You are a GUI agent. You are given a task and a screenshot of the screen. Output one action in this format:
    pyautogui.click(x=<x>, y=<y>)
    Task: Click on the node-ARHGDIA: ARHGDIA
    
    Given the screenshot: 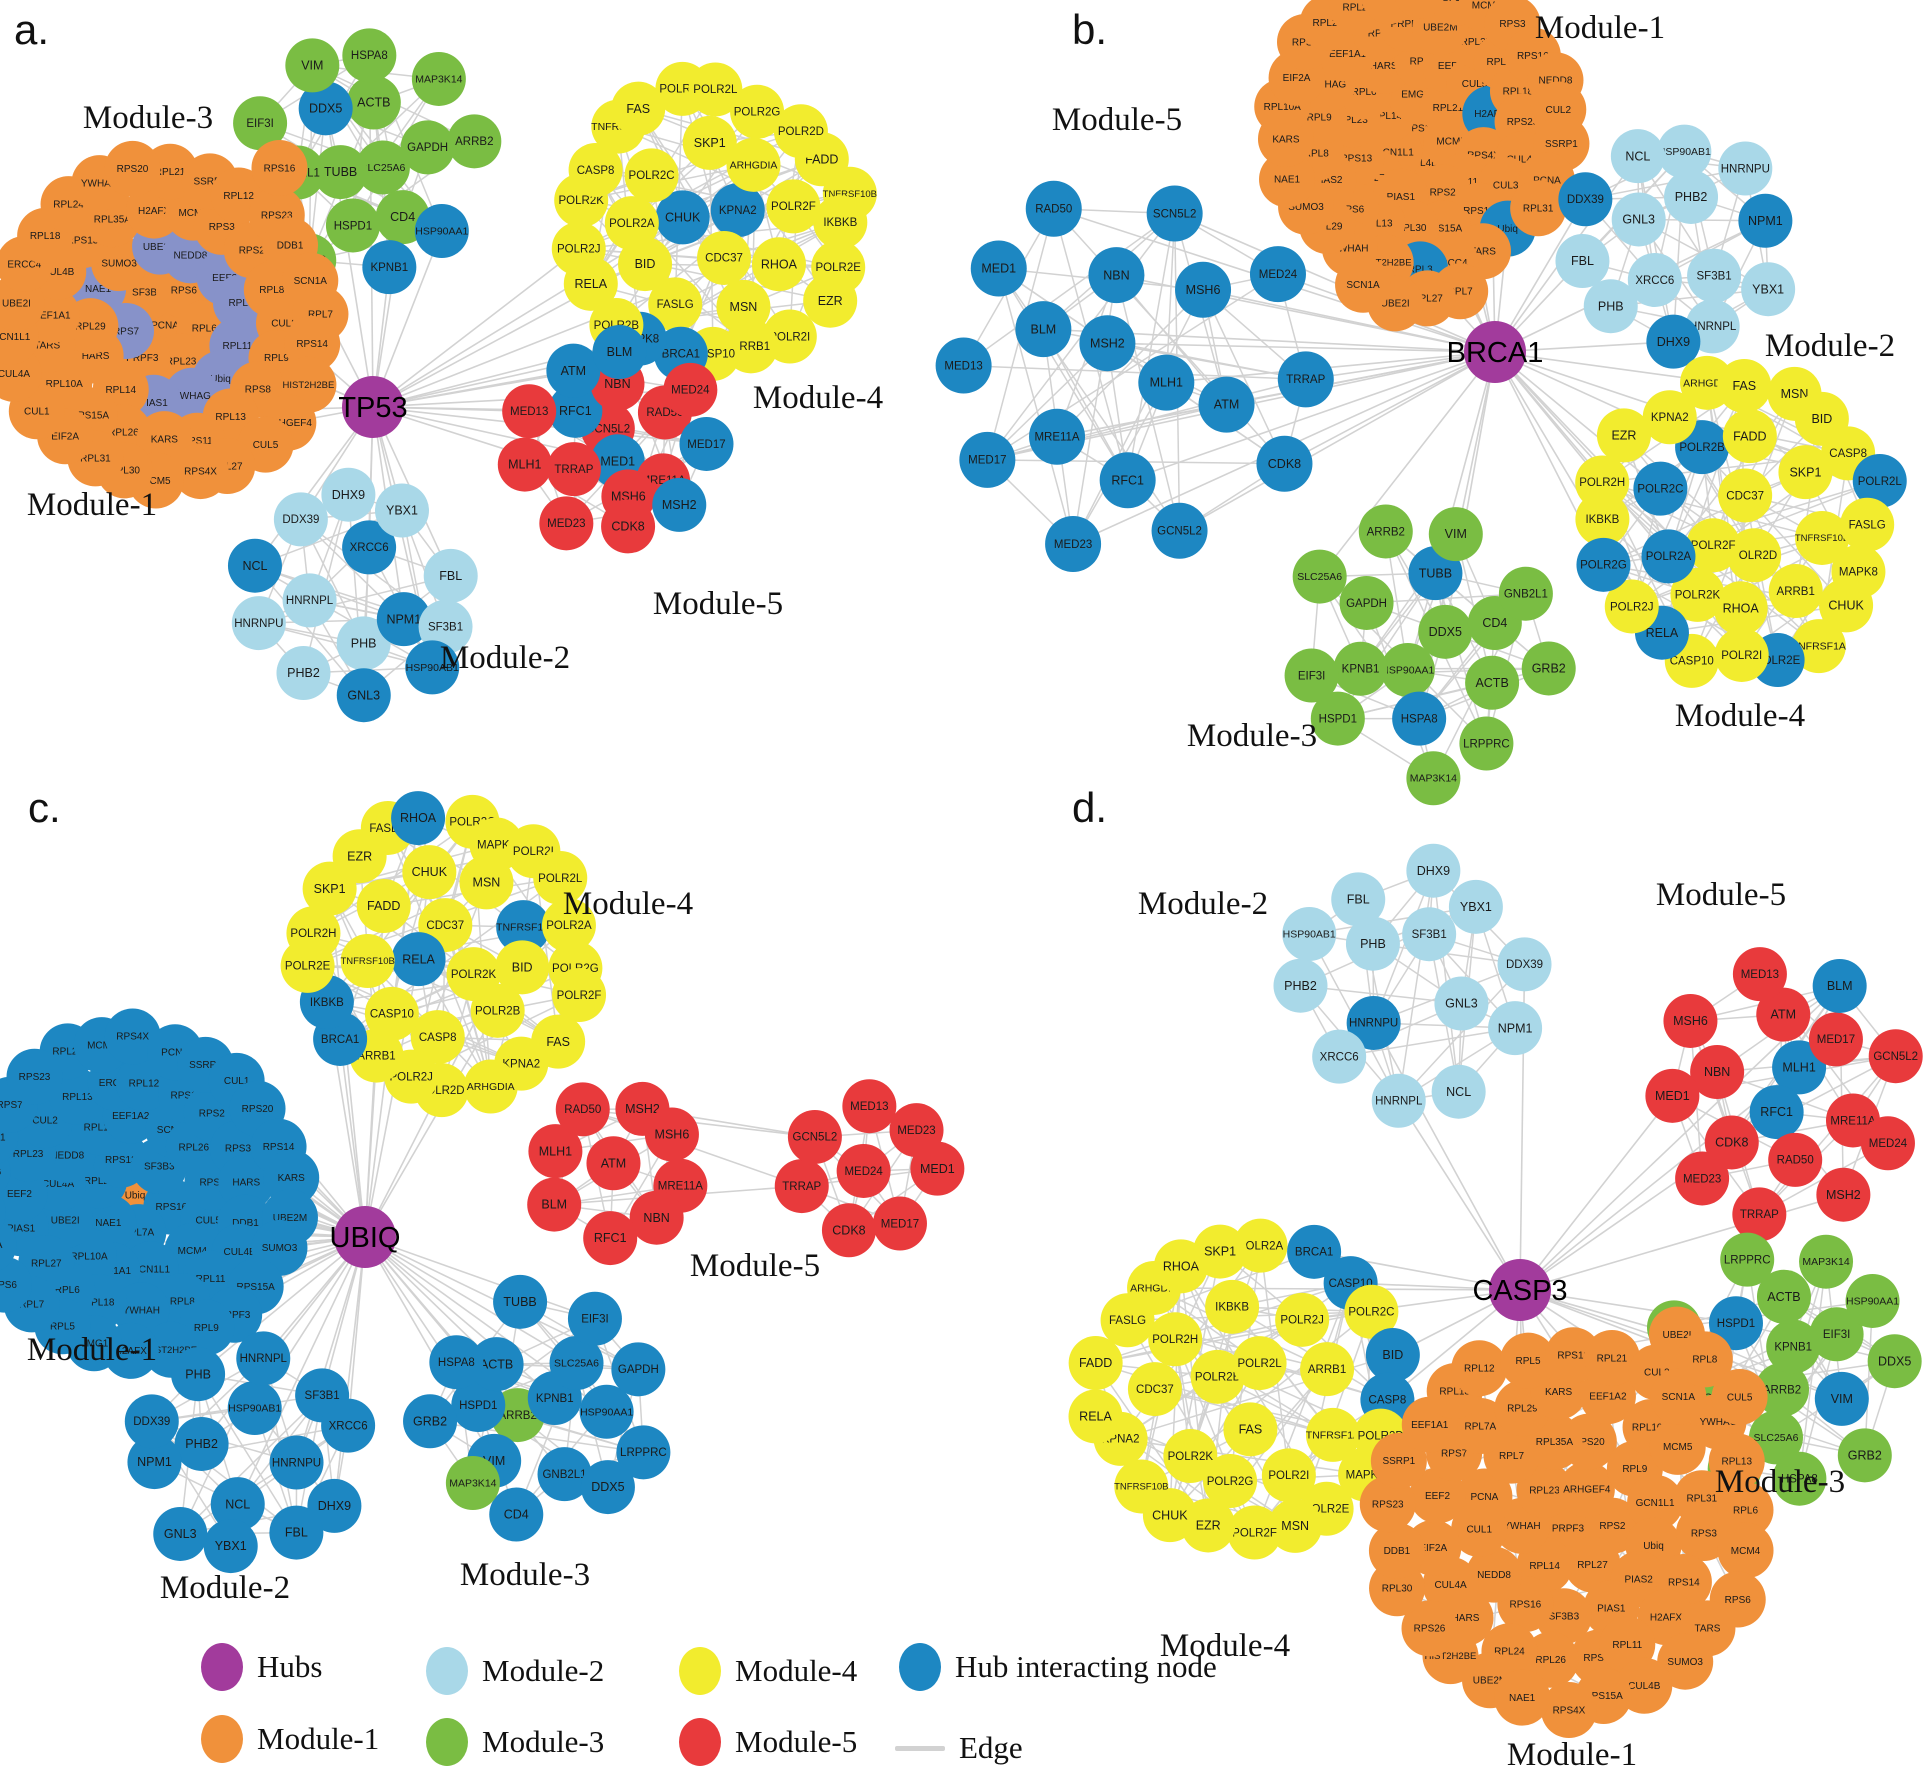 What is the action you would take?
    pyautogui.click(x=753, y=164)
    